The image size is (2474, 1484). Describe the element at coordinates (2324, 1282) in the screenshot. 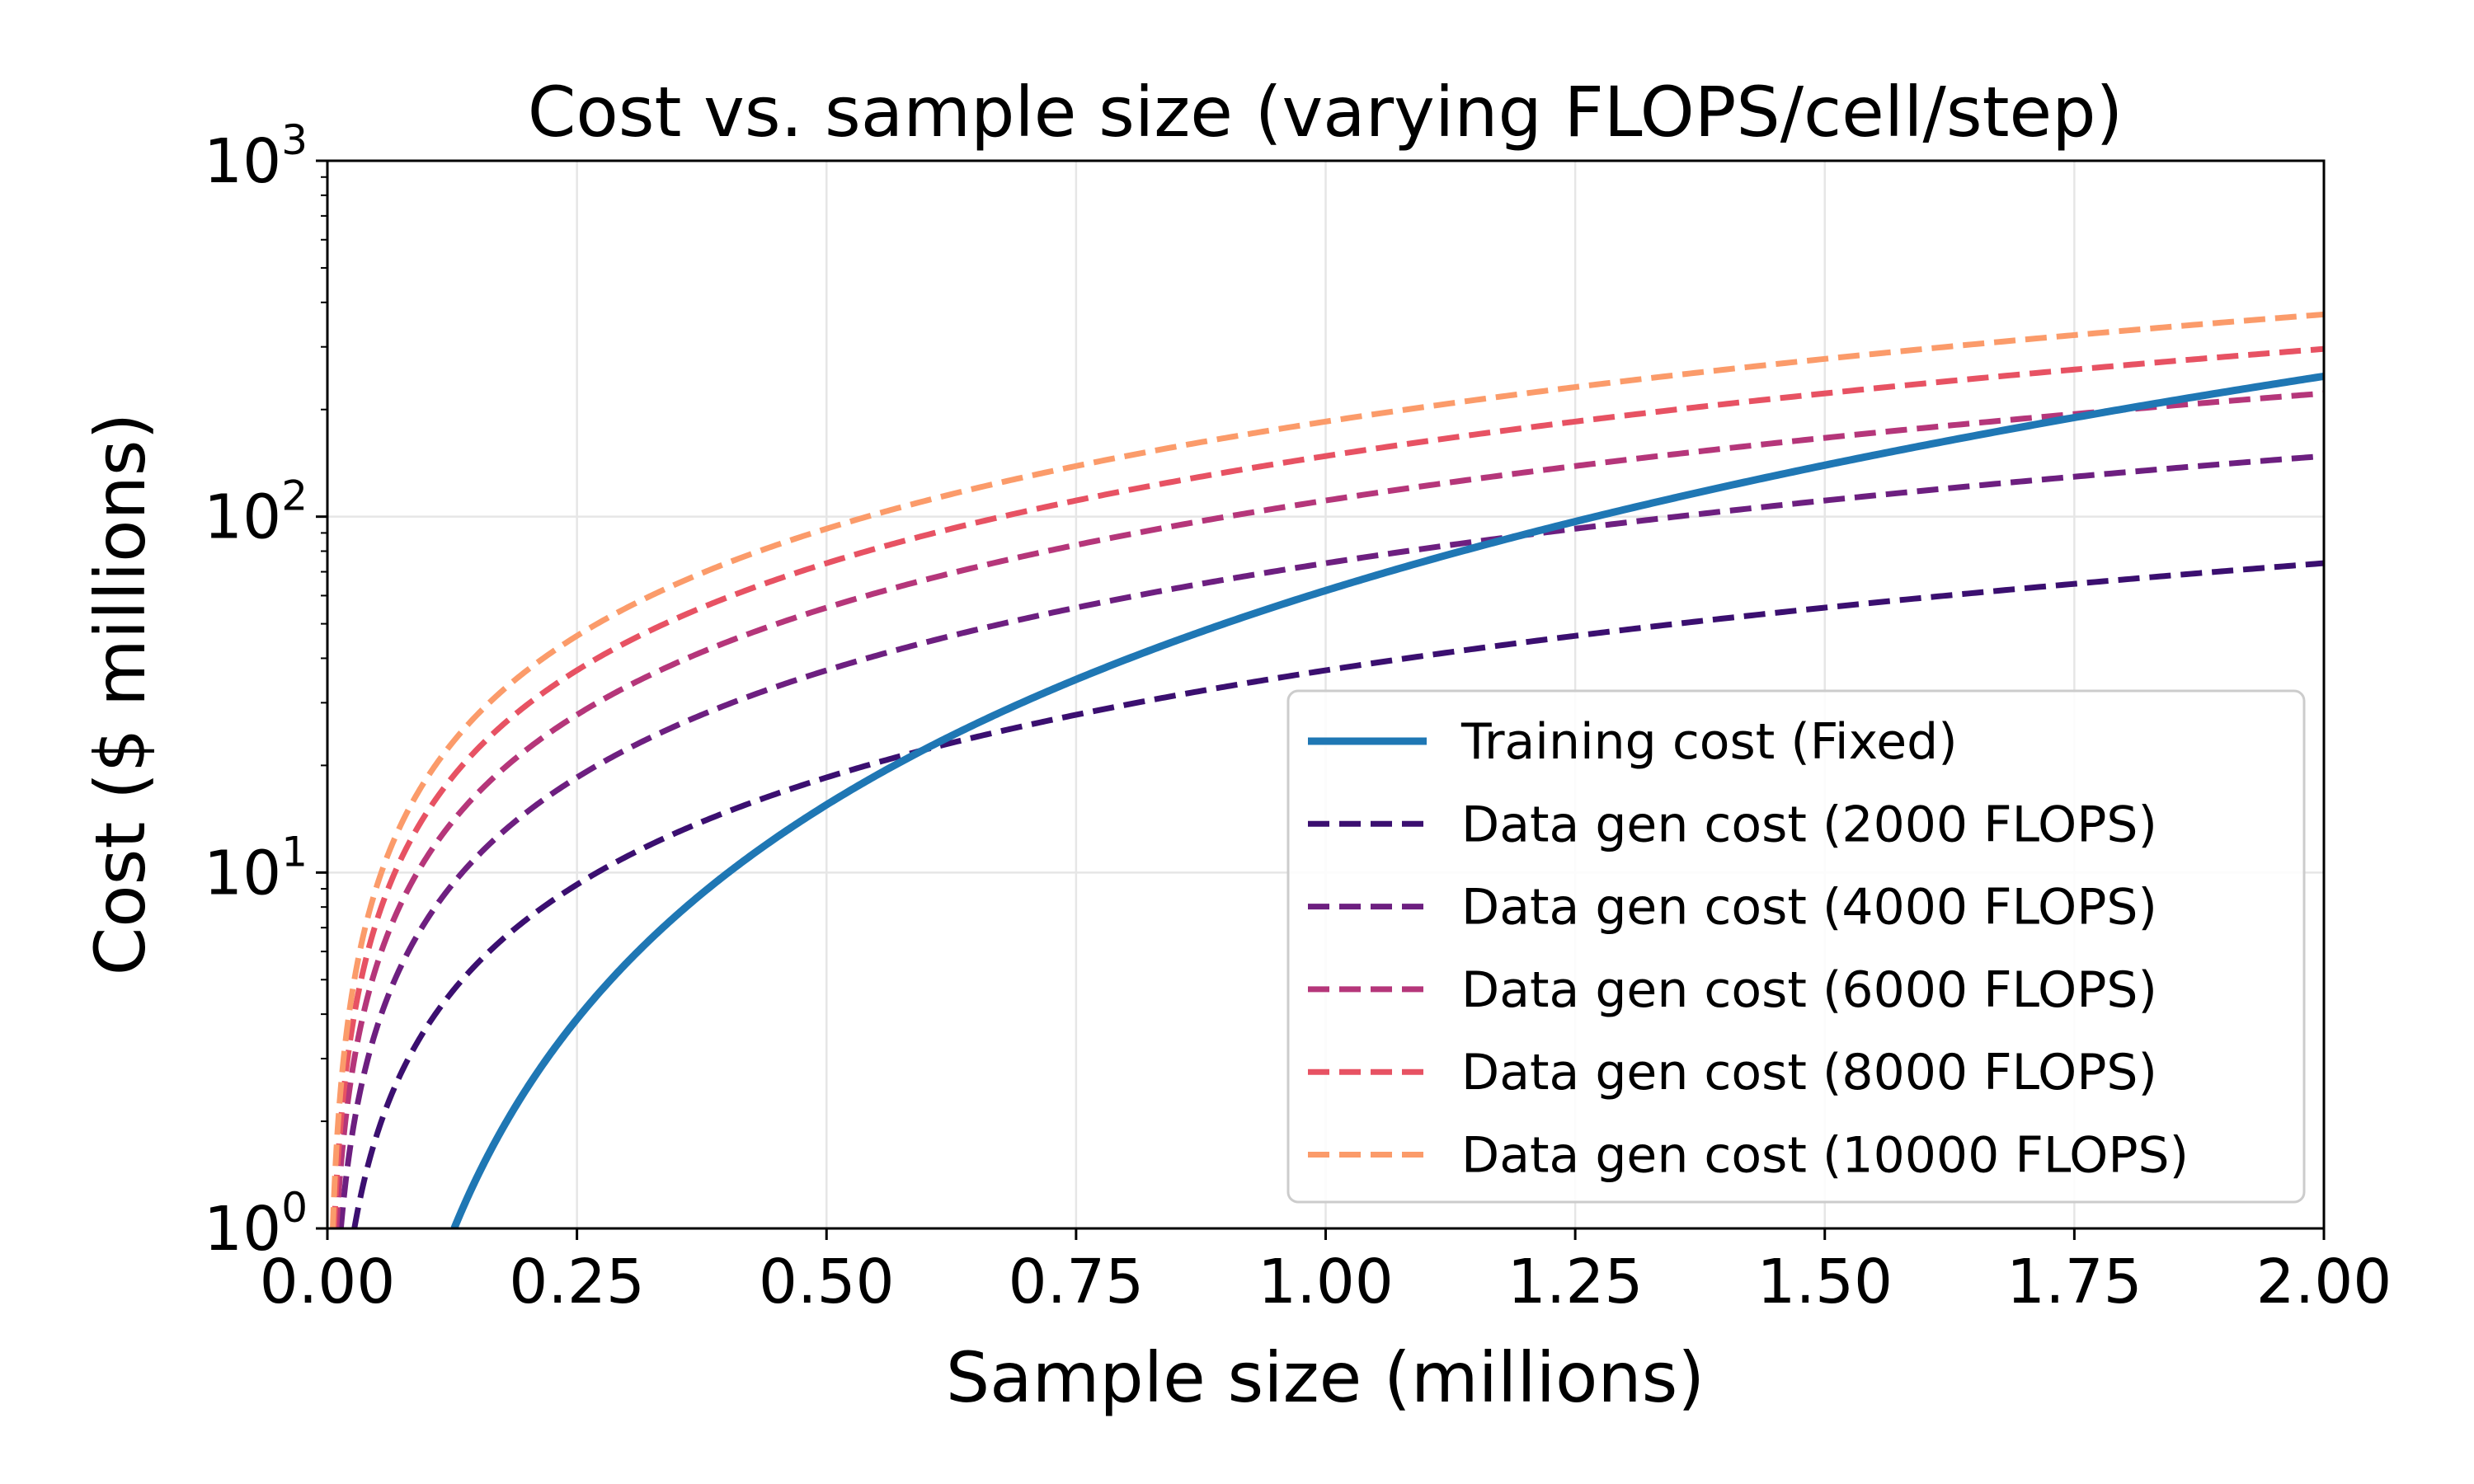

I see `x-tick-label: 2.00` at that location.